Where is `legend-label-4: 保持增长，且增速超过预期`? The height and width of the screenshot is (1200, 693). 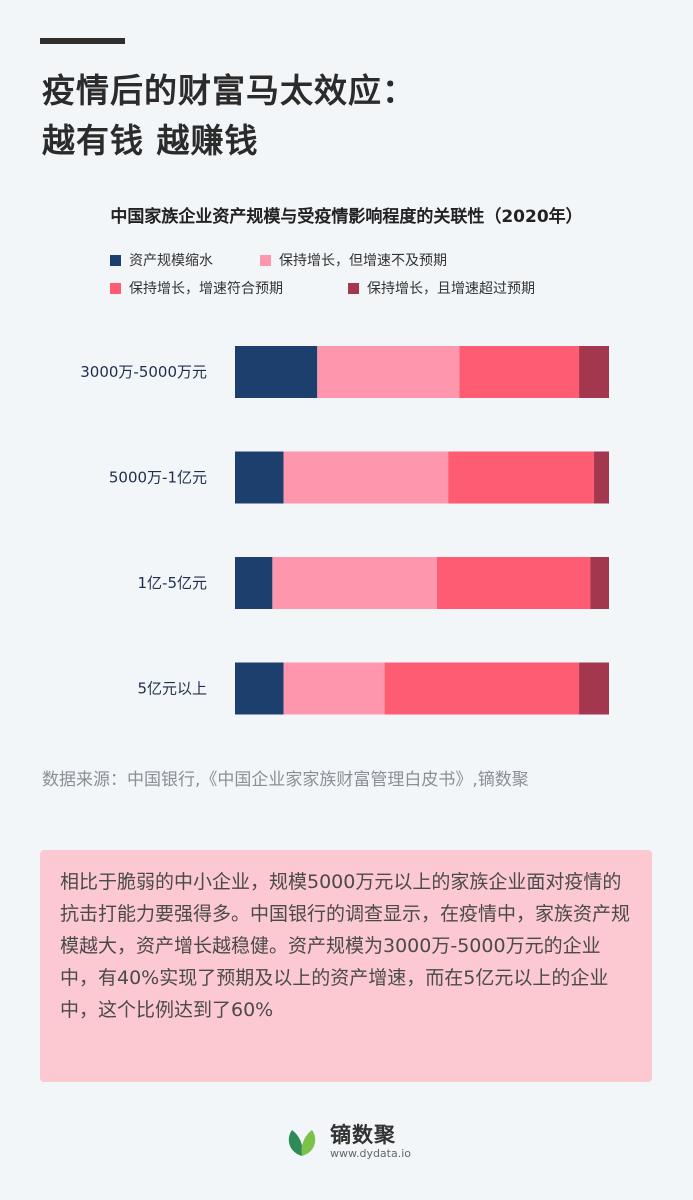 legend-label-4: 保持增长，且增速超过预期 is located at coordinates (451, 289).